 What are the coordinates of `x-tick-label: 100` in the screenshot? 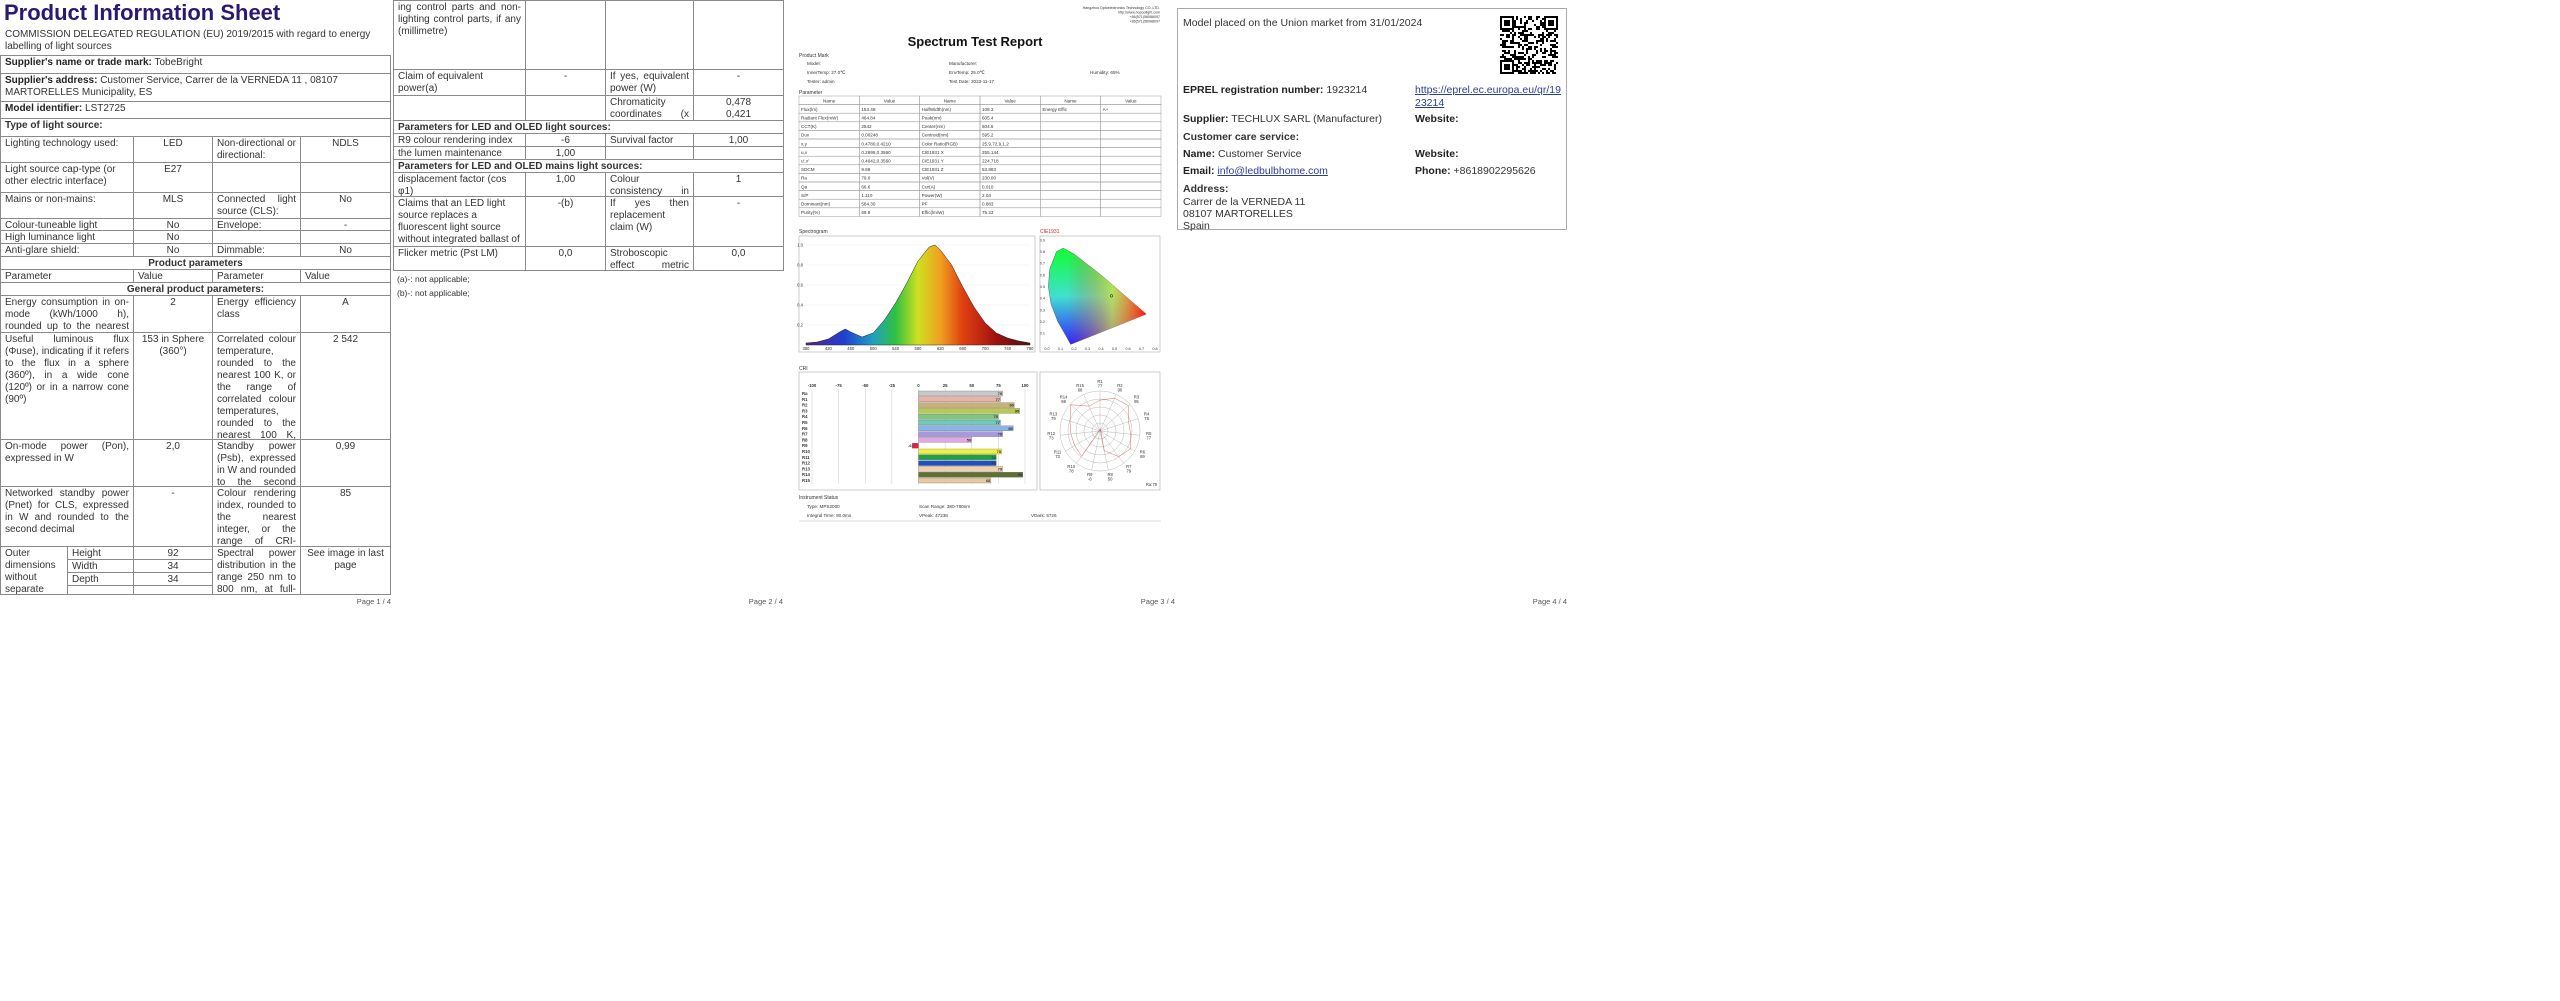 It's located at (1025, 385).